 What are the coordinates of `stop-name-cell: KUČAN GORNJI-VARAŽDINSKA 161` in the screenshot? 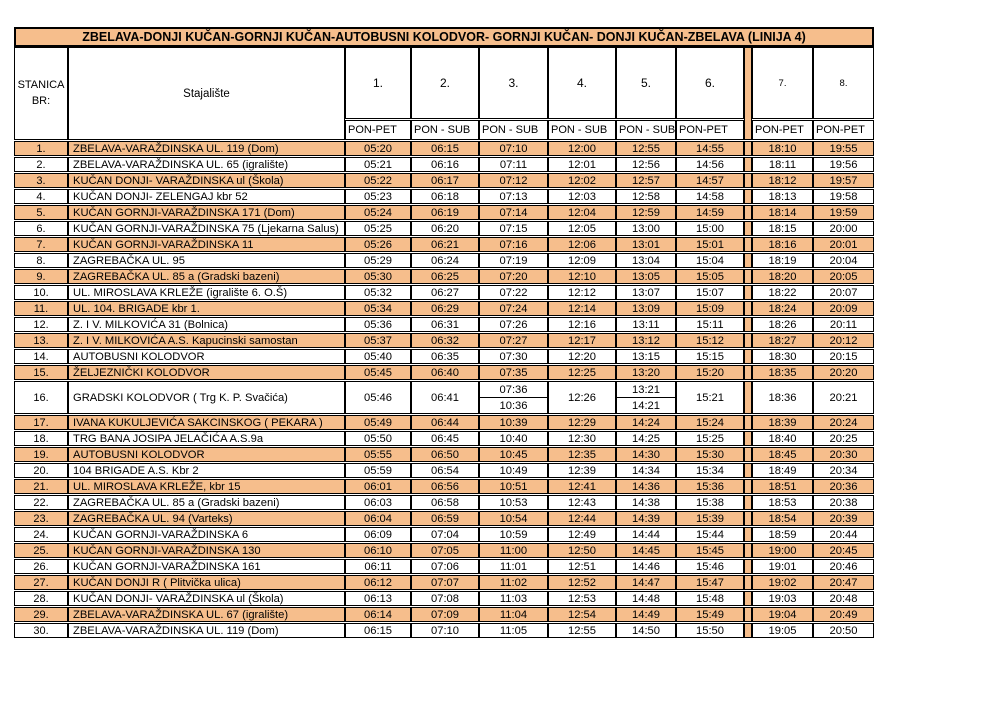 It's located at (206, 566).